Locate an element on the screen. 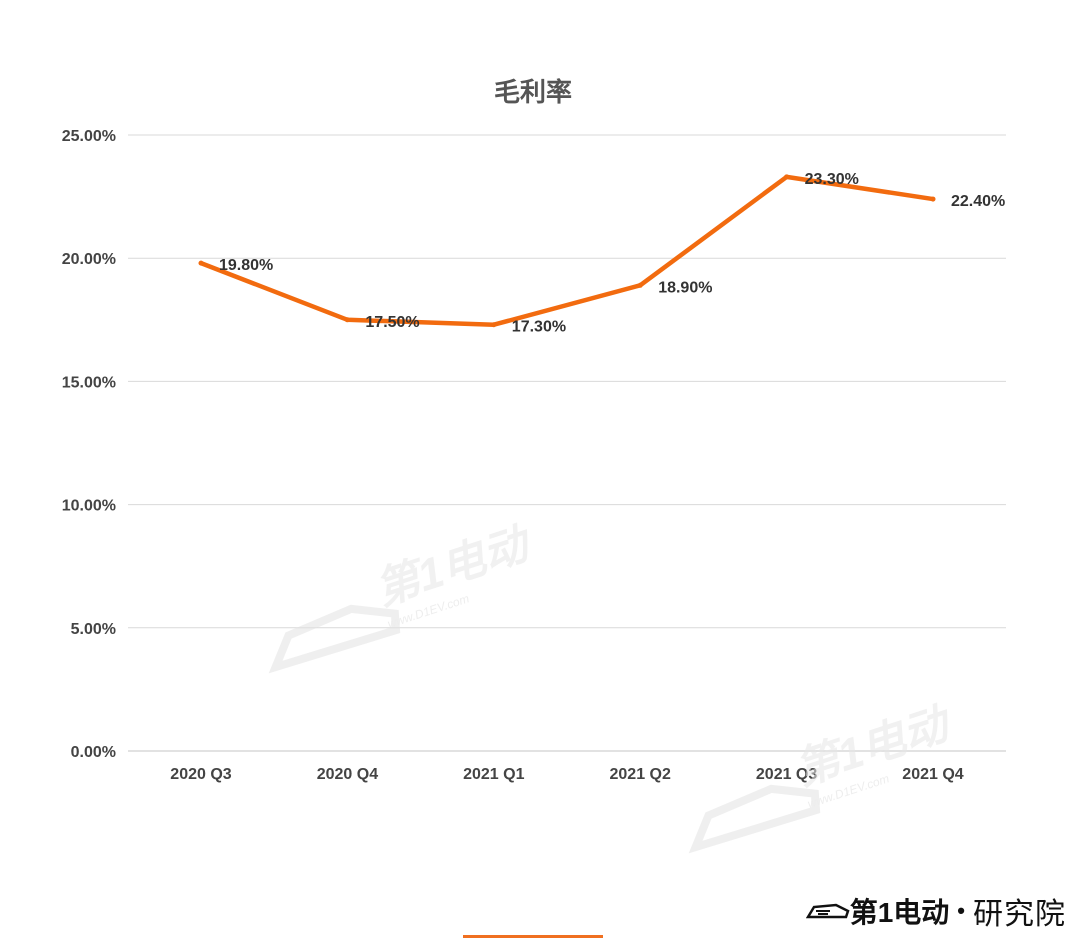 The image size is (1080, 939). y-tick-label: 15.00% is located at coordinates (89, 382).